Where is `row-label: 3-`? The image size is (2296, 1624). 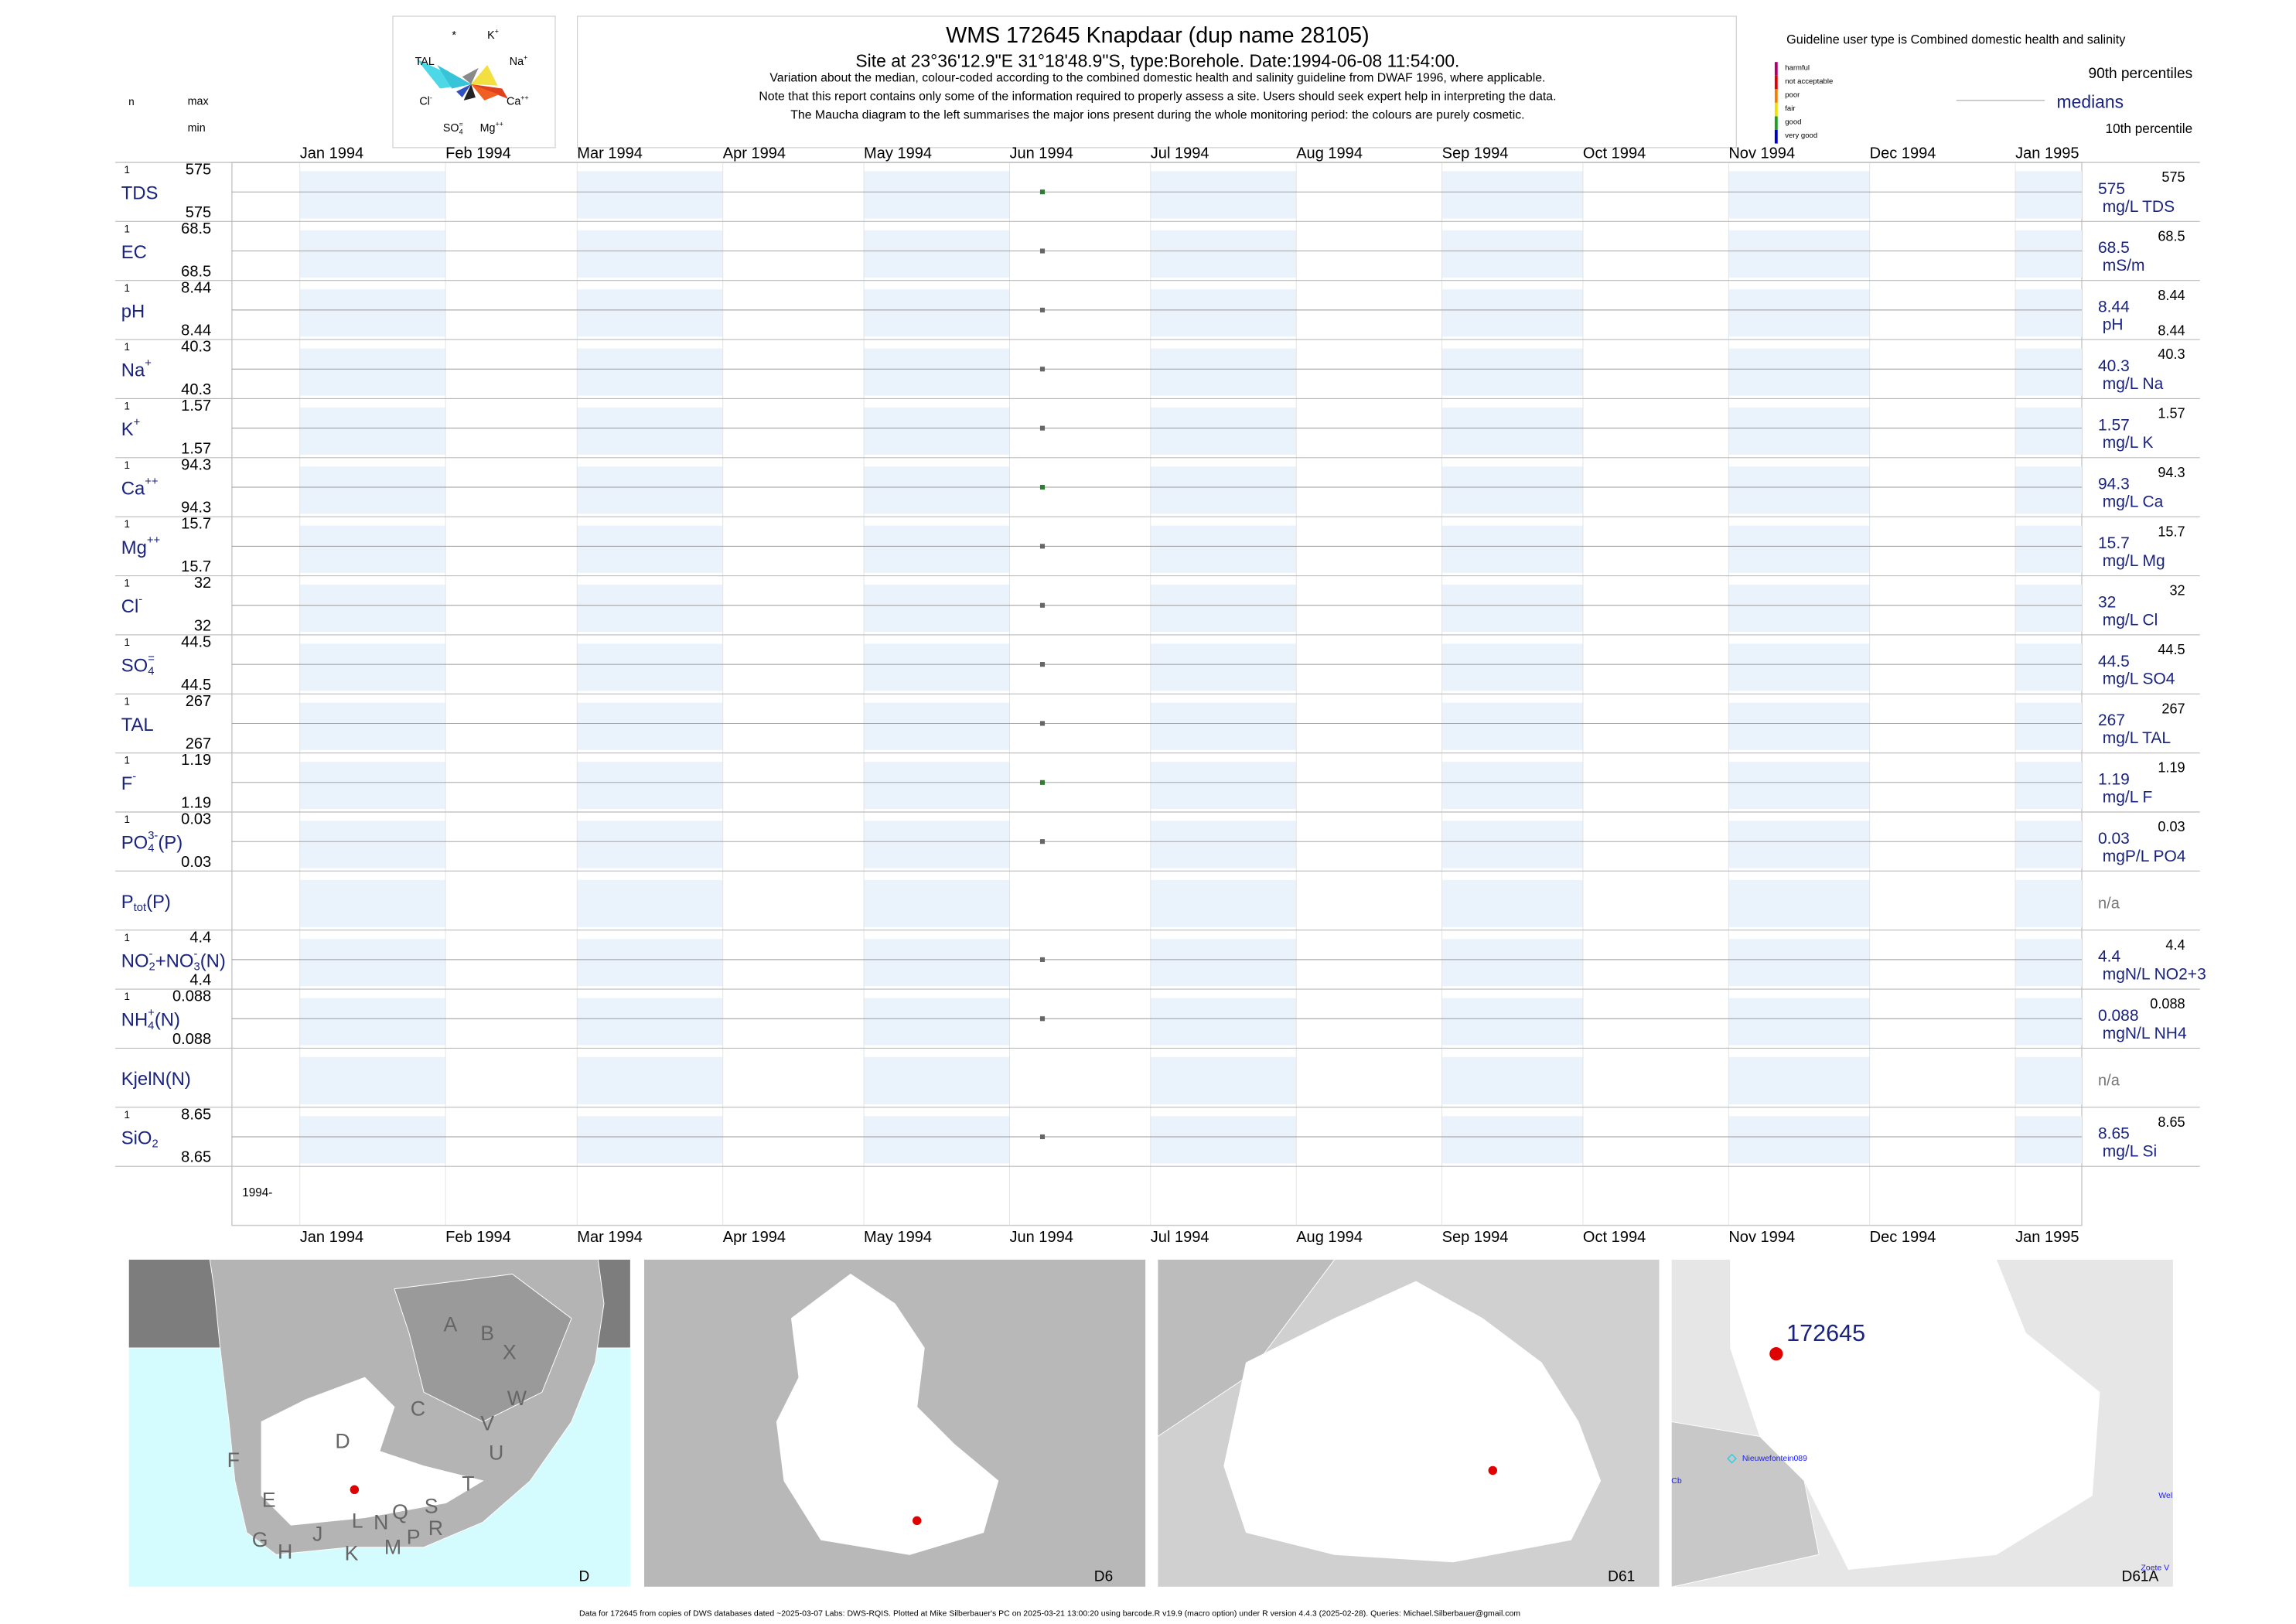
row-label: 3- is located at coordinates (153, 836).